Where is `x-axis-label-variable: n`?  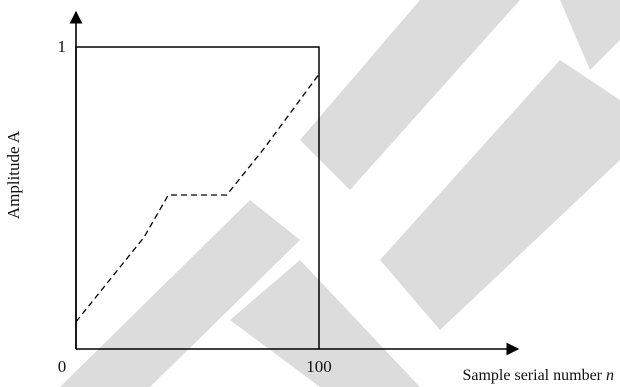
x-axis-label-variable: n is located at coordinates (610, 375).